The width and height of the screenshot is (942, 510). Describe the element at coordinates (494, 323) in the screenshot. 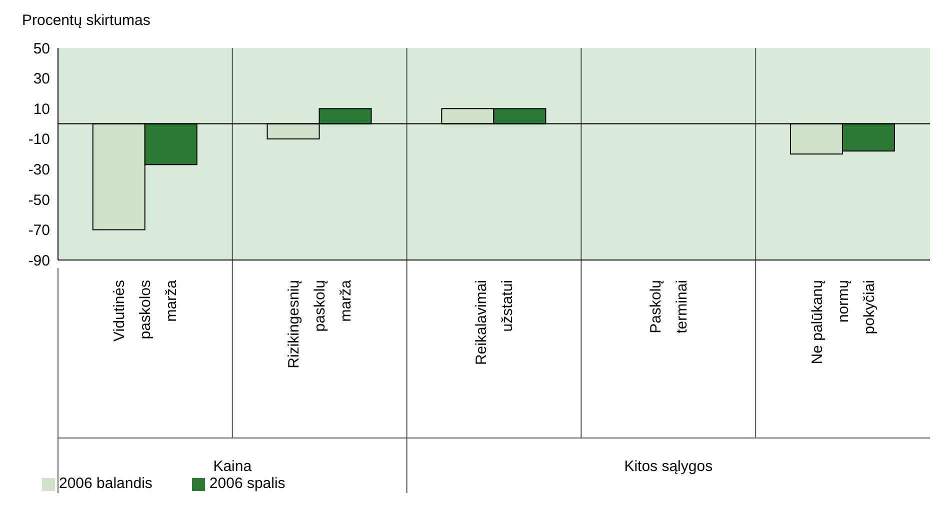

I see `x-tick-label: Reikalavimai užstatui` at that location.